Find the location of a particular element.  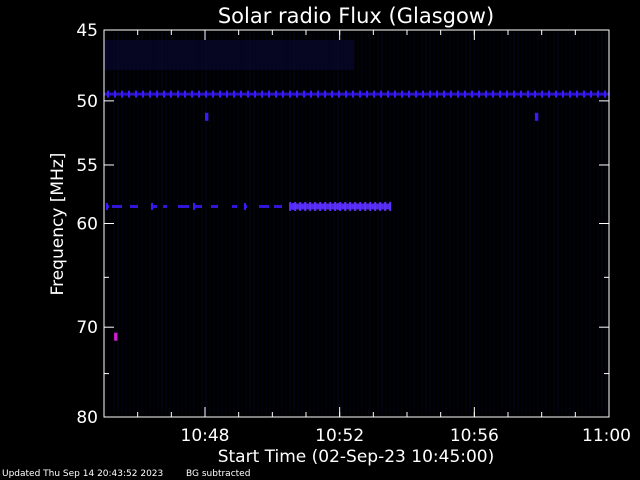

background-note: BG subtracted is located at coordinates (218, 474).